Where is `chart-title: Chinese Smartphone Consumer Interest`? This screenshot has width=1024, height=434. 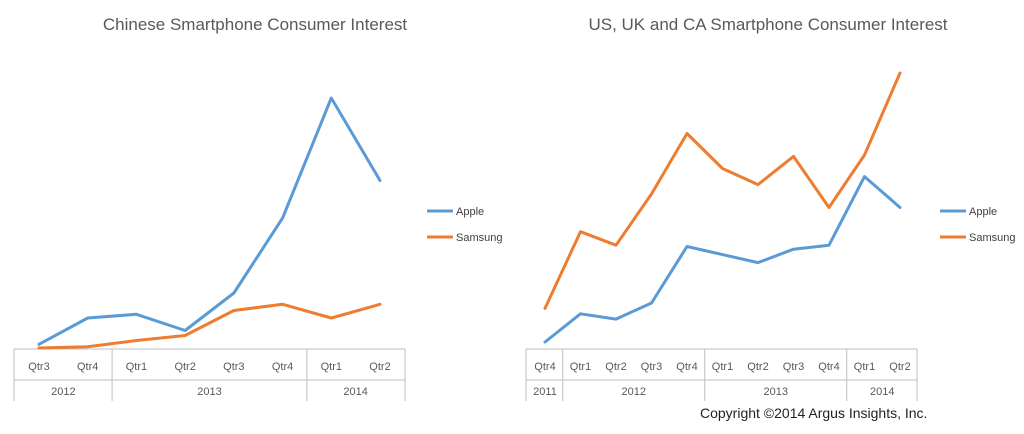 chart-title: Chinese Smartphone Consumer Interest is located at coordinates (255, 24).